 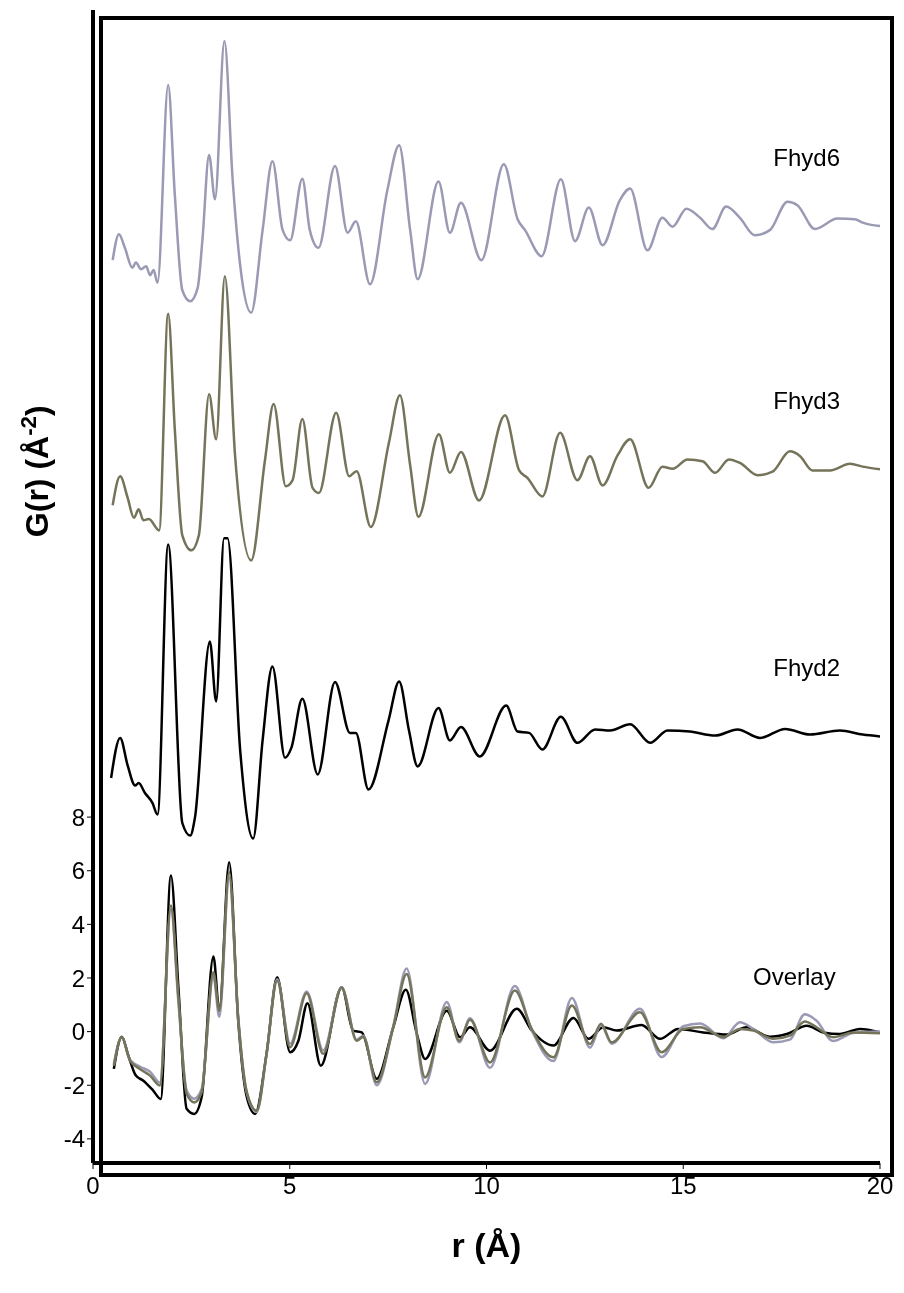 What do you see at coordinates (806, 158) in the screenshot?
I see `series-label: Fhyd6` at bounding box center [806, 158].